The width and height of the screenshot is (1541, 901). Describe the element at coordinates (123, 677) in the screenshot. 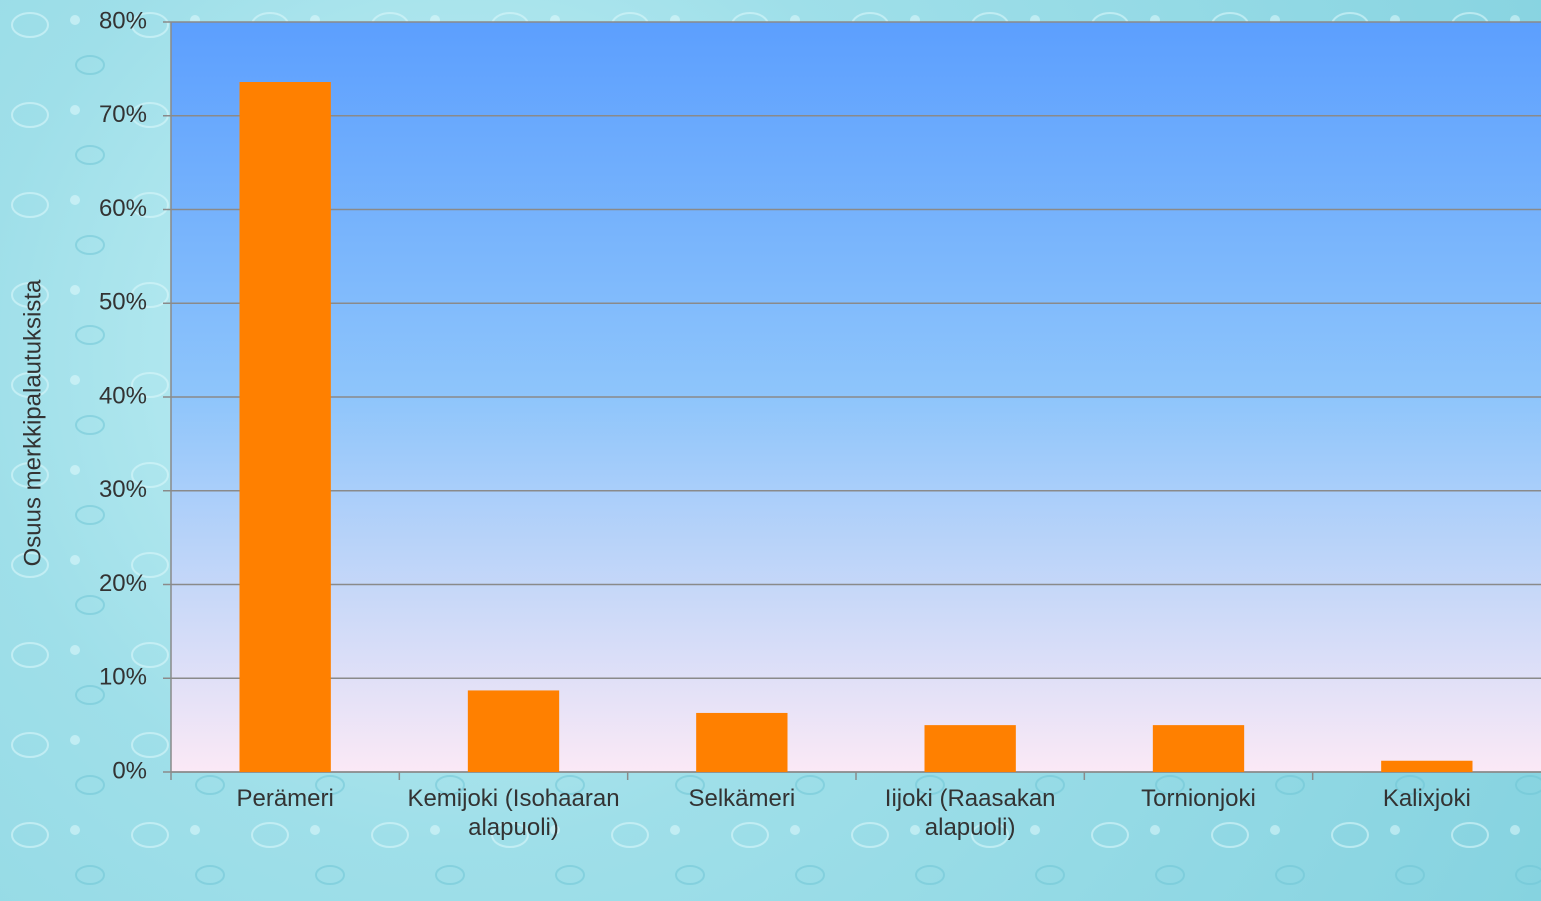

I see `y-tick-label: 10%` at that location.